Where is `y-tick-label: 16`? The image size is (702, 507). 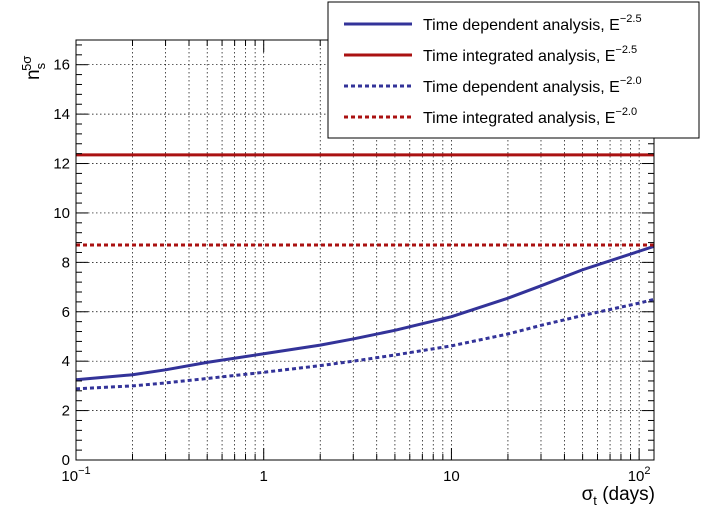
y-tick-label: 16 is located at coordinates (61, 65).